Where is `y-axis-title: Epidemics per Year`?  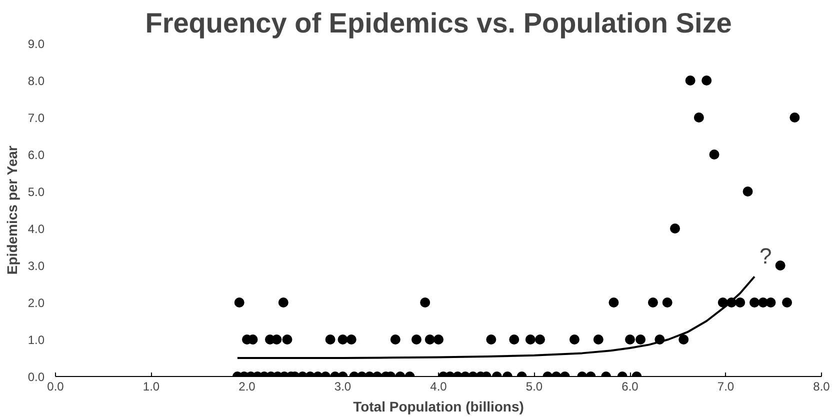
y-axis-title: Epidemics per Year is located at coordinates (12, 210).